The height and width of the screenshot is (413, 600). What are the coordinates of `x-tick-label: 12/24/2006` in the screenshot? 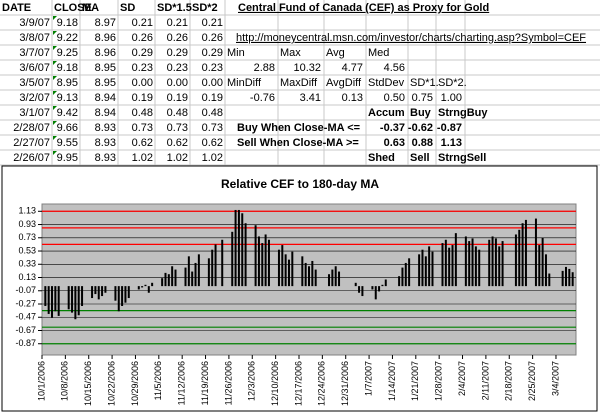 It's located at (322, 383).